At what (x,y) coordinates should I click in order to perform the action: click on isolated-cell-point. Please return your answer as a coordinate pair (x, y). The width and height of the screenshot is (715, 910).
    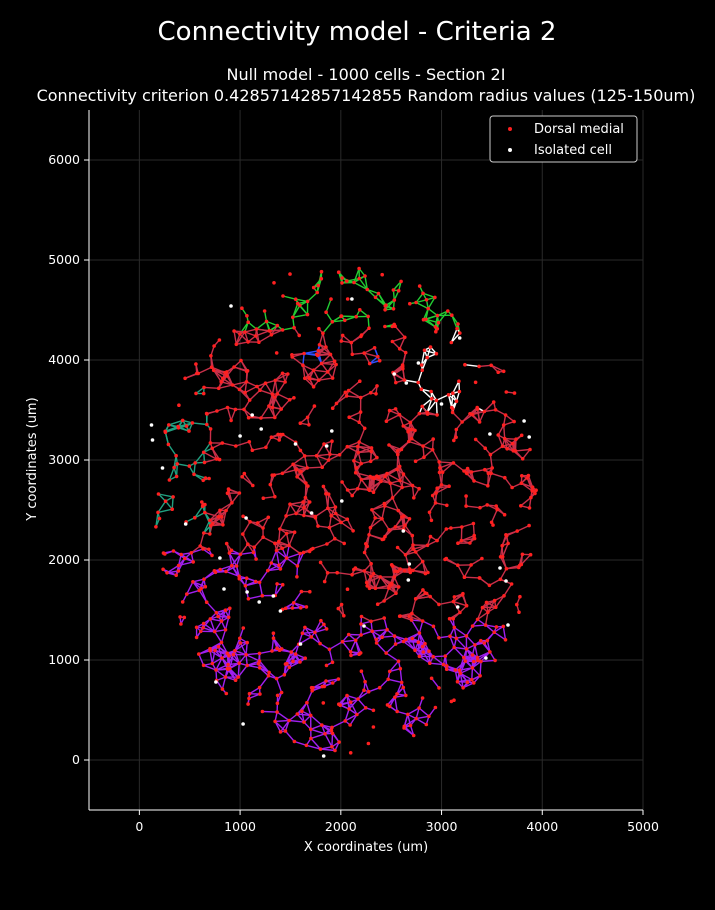
    Looking at the image, I should click on (394, 374).